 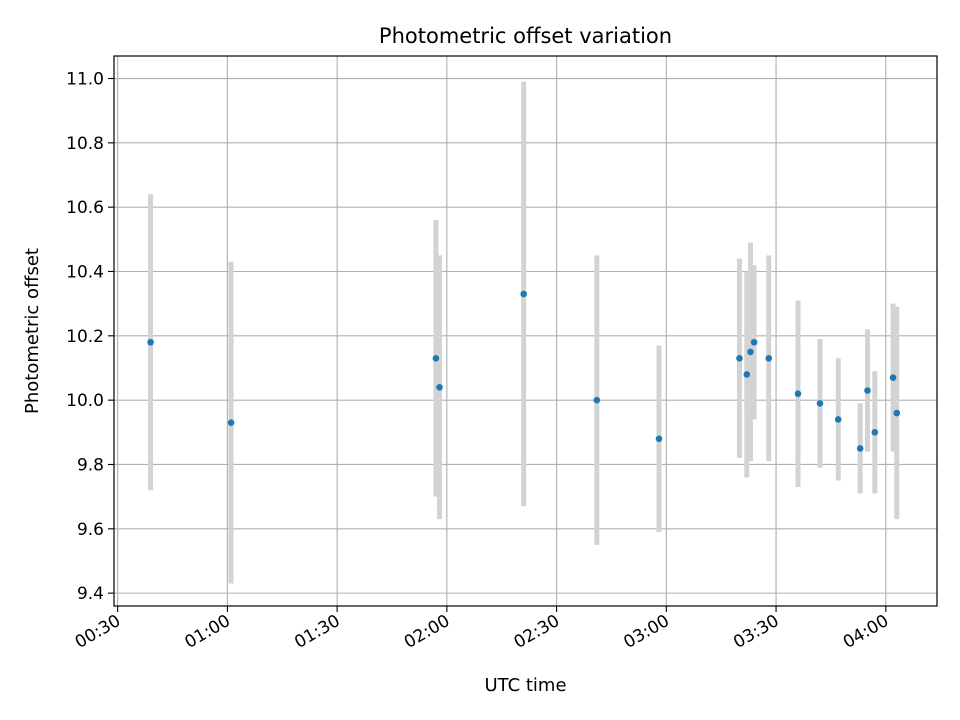 What do you see at coordinates (646, 632) in the screenshot?
I see `x-tick-label: 03:00` at bounding box center [646, 632].